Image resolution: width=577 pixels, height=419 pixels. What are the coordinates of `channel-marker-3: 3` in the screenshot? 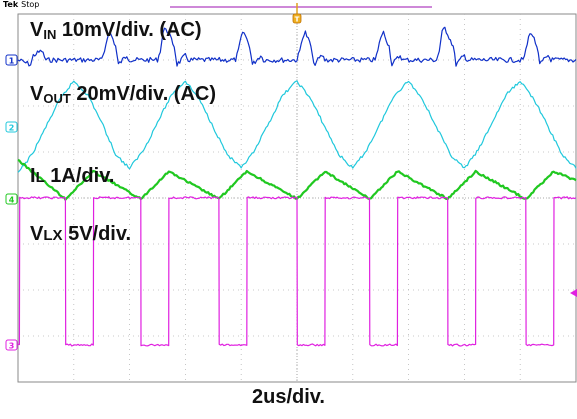 It's located at (11, 345).